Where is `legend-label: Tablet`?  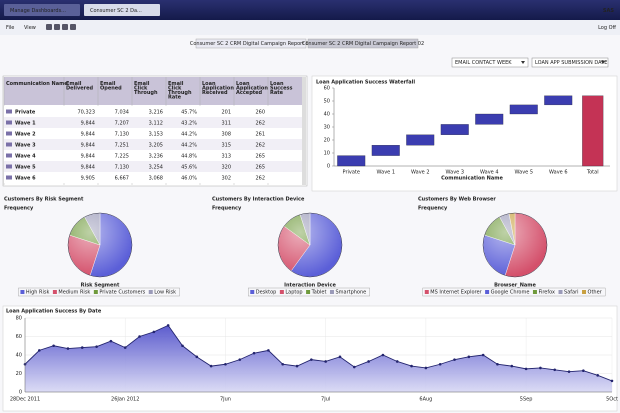 legend-label: Tablet is located at coordinates (319, 293).